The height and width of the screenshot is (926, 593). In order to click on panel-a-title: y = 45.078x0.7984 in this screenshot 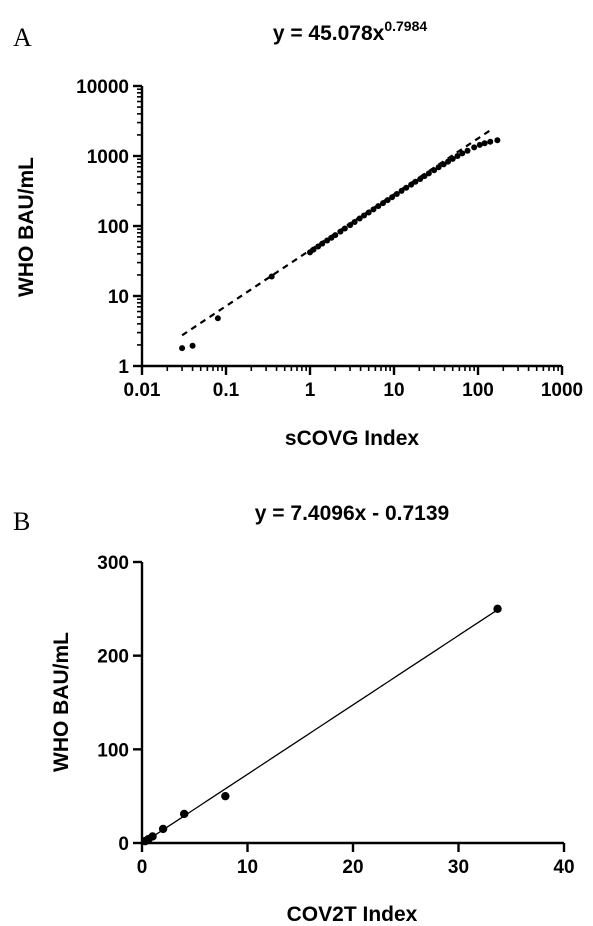, I will do `click(350, 31)`.